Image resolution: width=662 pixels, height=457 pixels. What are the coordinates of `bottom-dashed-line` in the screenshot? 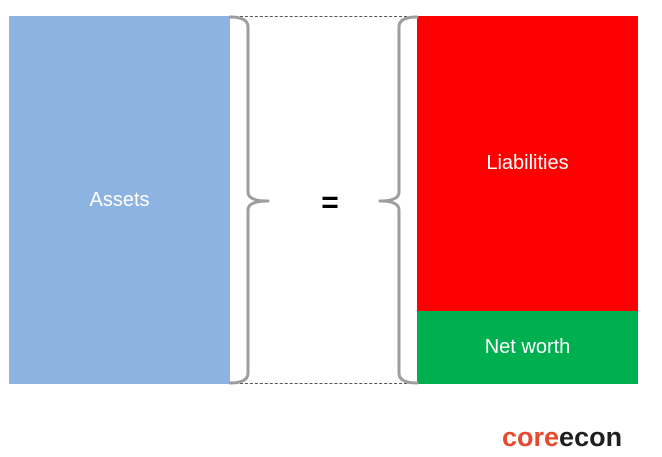 It's located at (323, 383).